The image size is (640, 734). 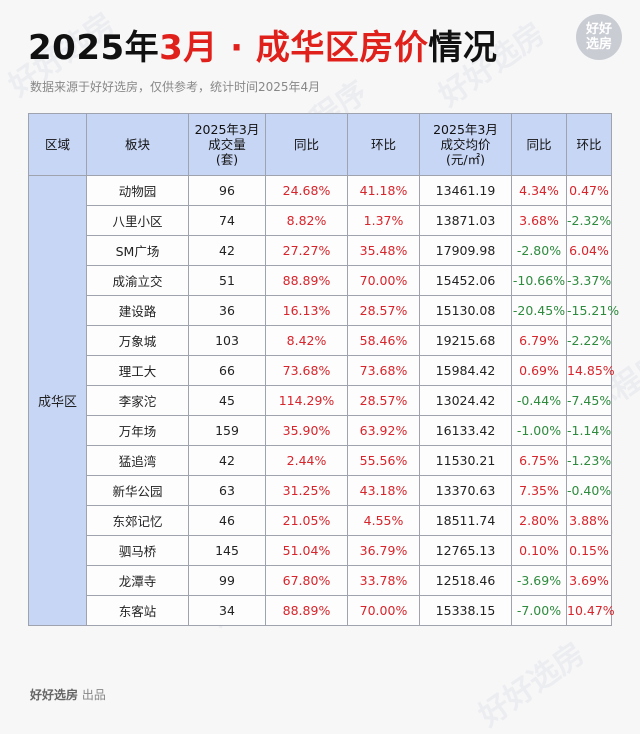 I want to click on table-row: 李家沱 45 114.29% 28.57% 13024.42 -0.44% -7.45%, so click(x=320, y=400).